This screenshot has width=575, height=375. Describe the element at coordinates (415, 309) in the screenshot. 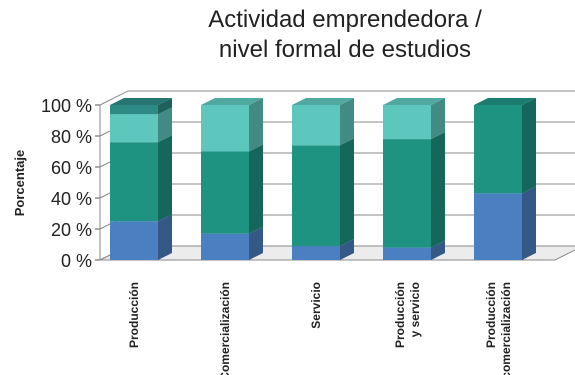

I see `x-tick-label-line: y servicio` at that location.